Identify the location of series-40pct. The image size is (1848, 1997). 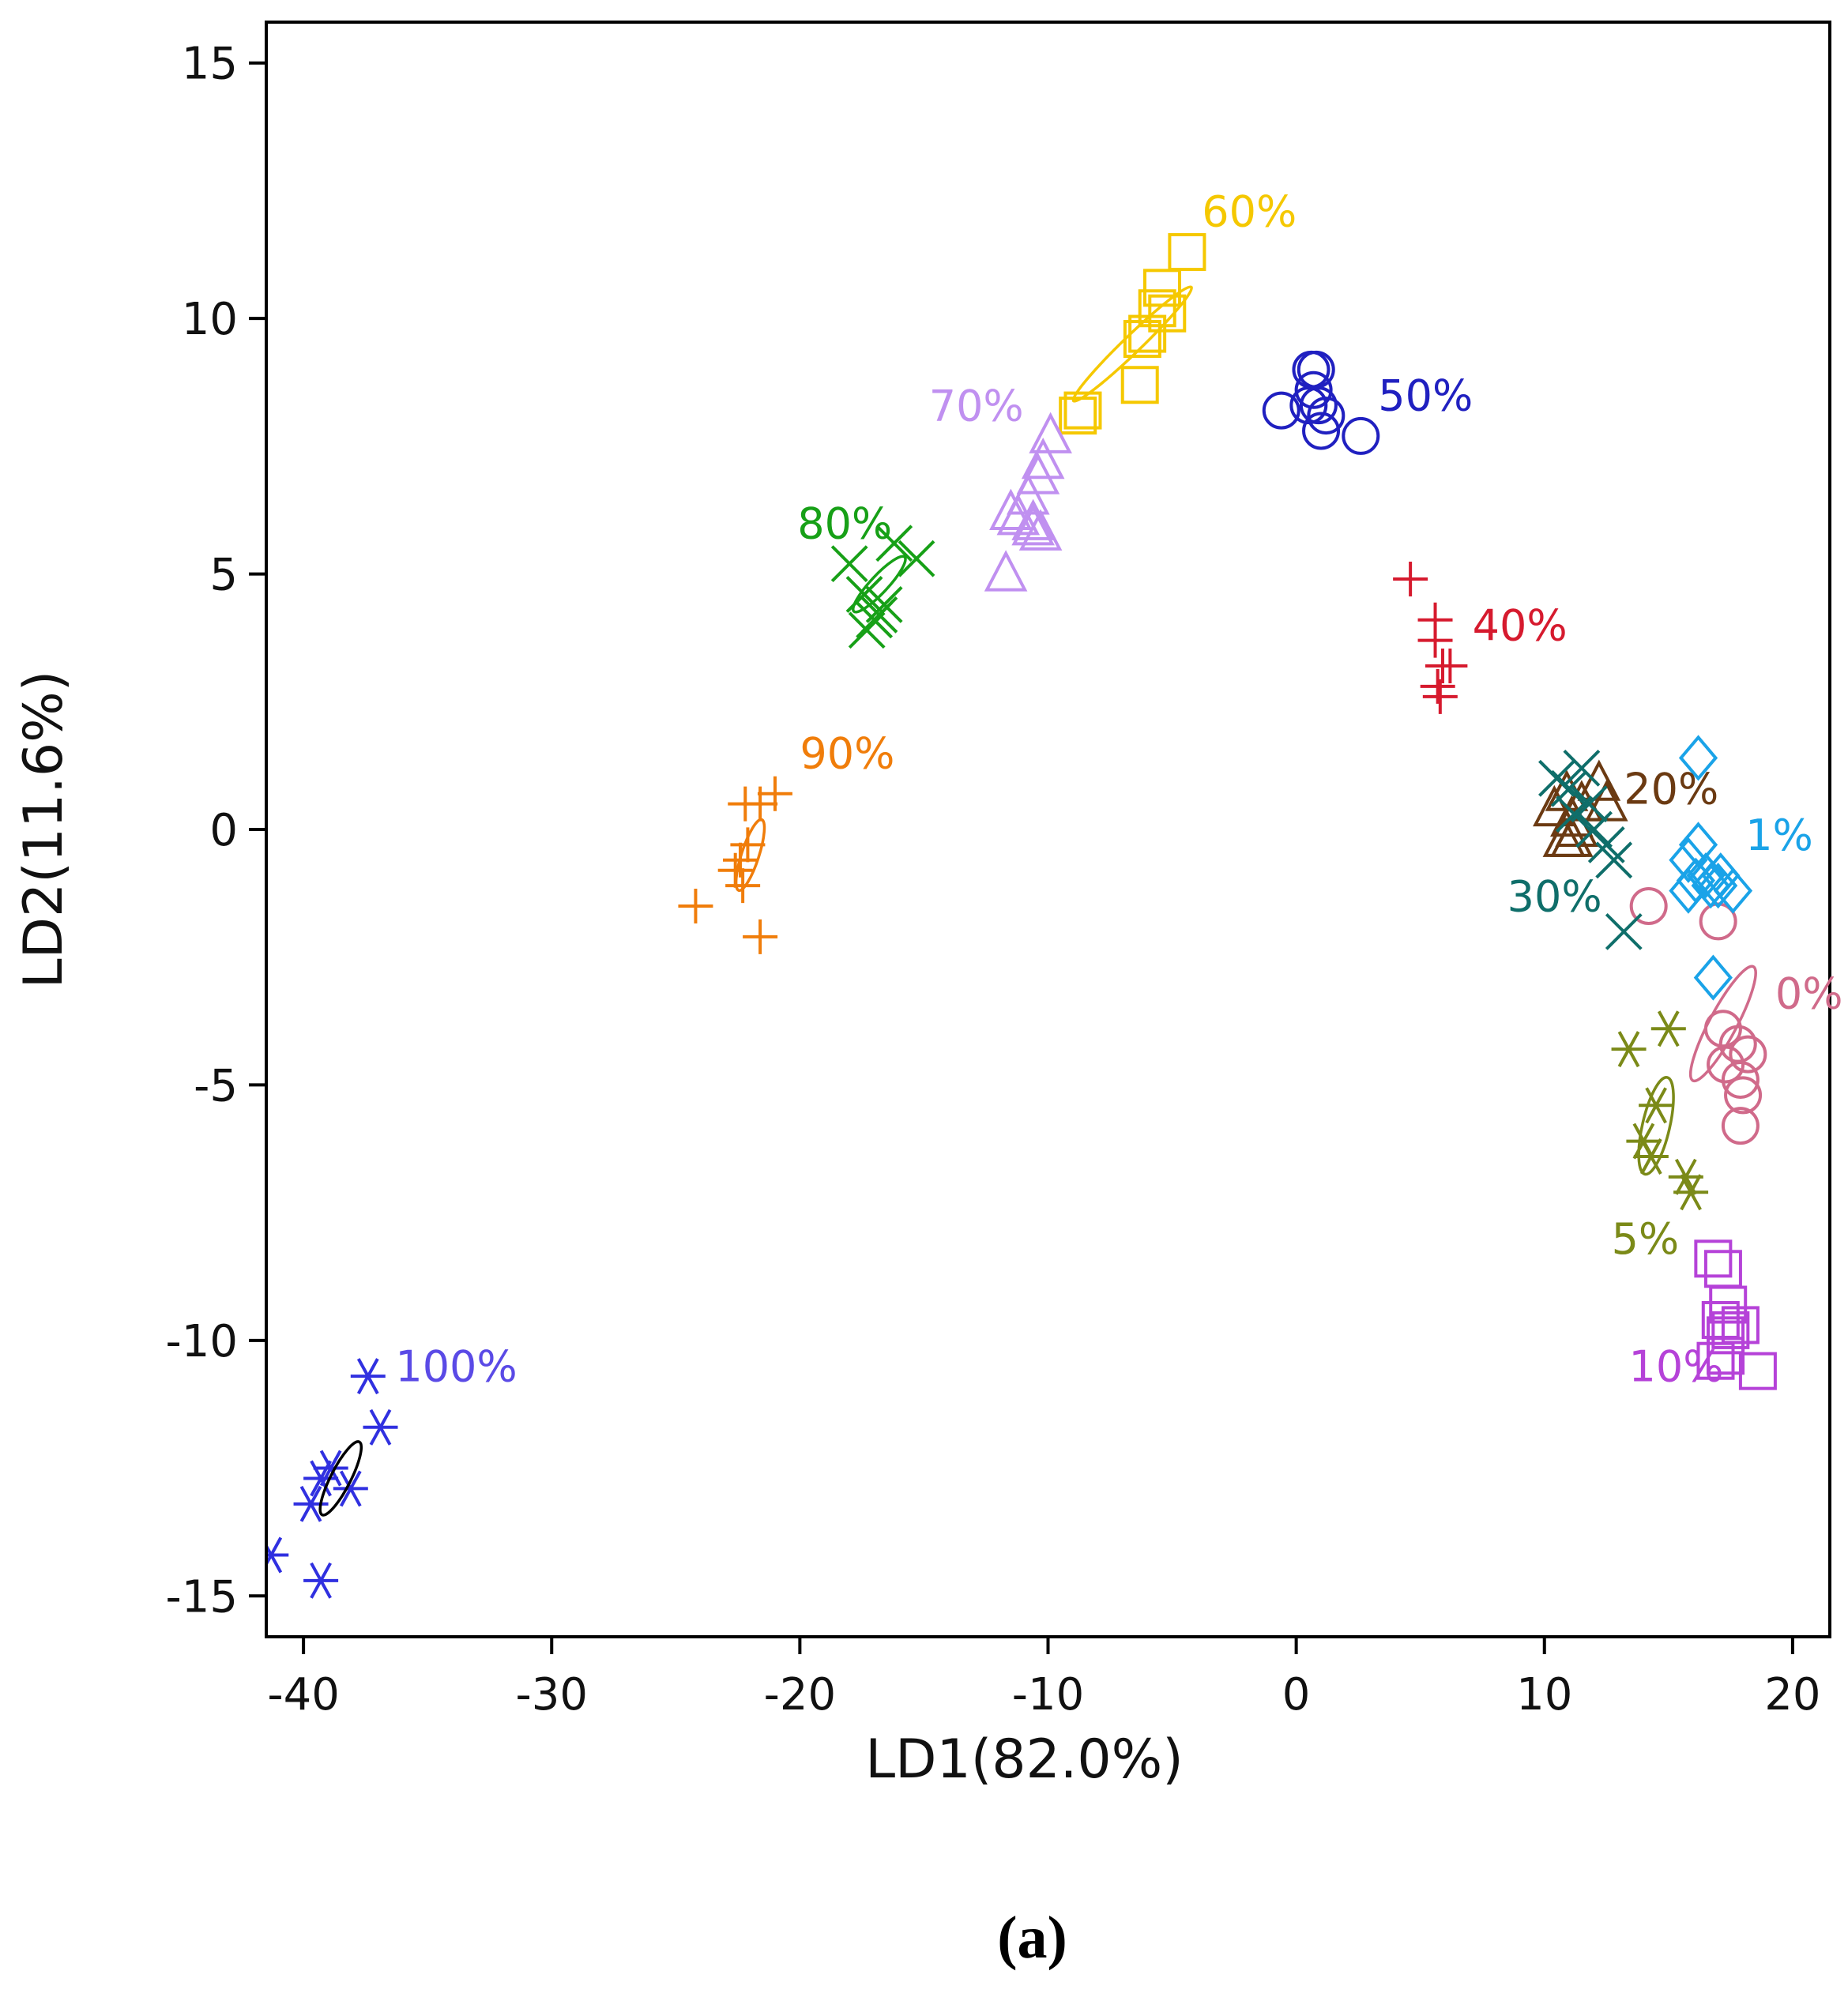
(1431, 638).